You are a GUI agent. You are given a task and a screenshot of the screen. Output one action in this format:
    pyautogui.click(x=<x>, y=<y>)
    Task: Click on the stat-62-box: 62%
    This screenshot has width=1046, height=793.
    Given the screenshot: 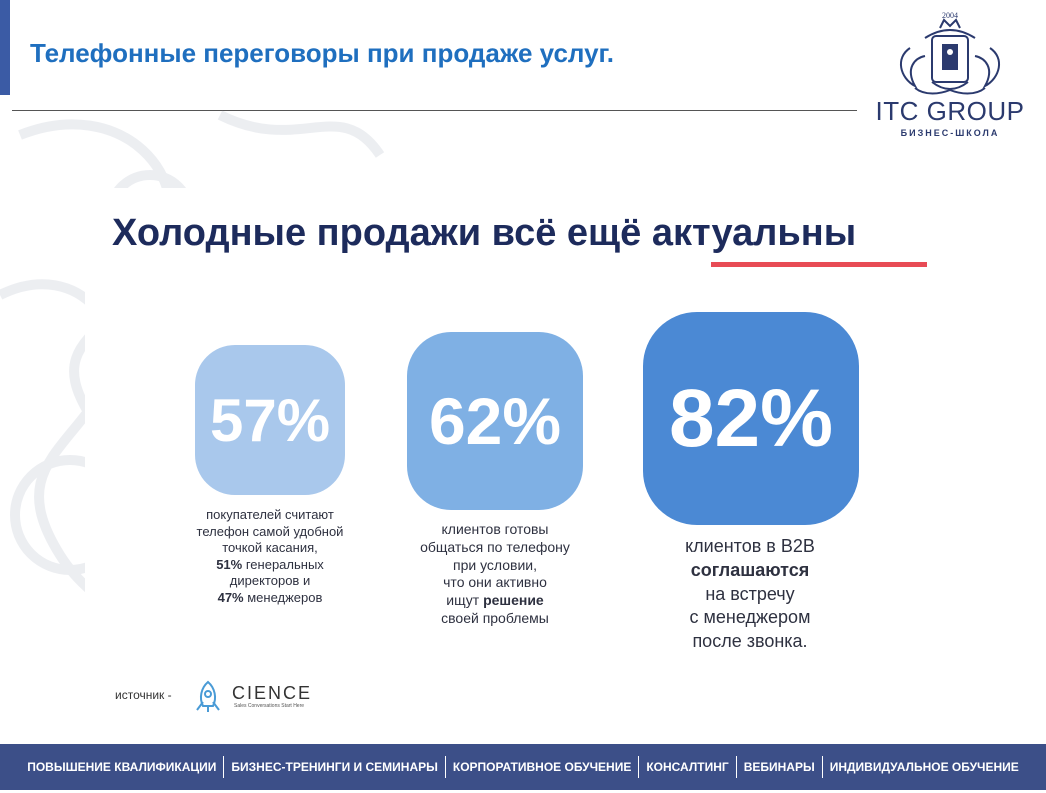 What is the action you would take?
    pyautogui.click(x=495, y=421)
    